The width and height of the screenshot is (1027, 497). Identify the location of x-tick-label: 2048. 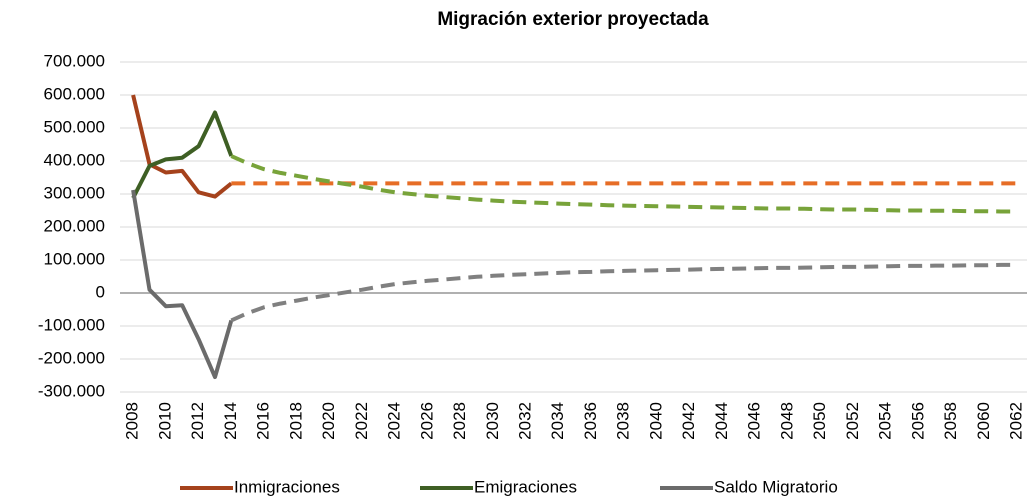
(786, 421).